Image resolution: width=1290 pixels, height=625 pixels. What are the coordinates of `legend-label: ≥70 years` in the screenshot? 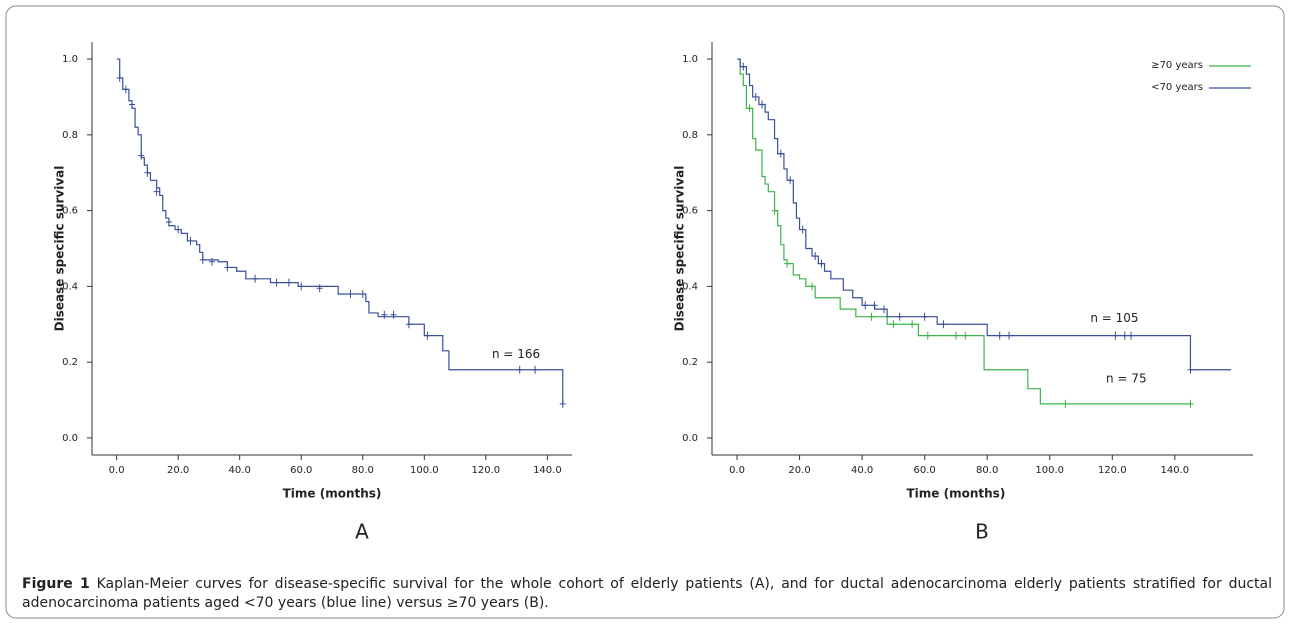 It's located at (1177, 65).